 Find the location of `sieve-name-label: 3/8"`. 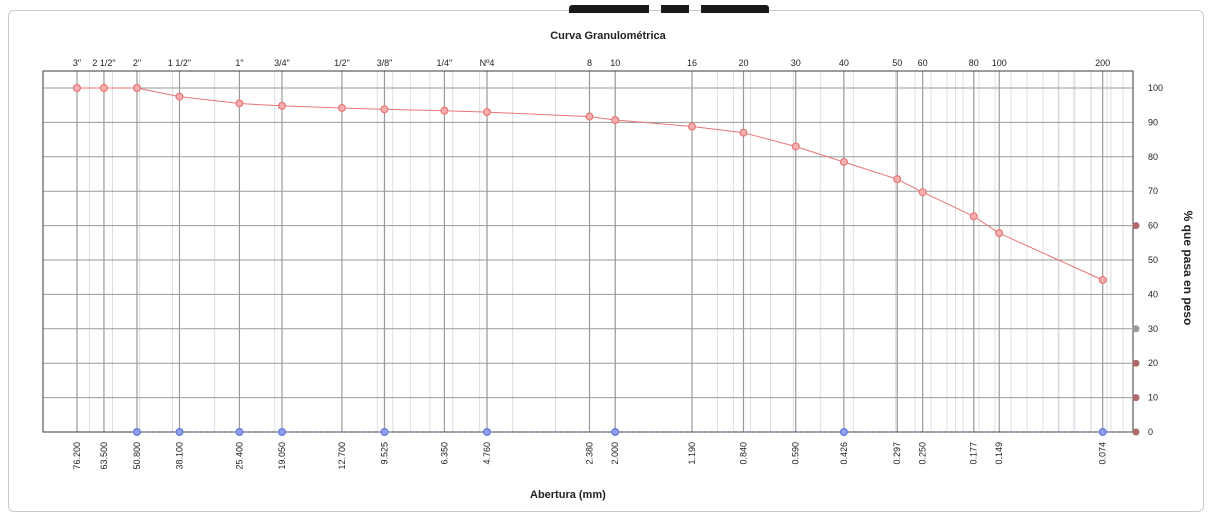

sieve-name-label: 3/8" is located at coordinates (385, 63).